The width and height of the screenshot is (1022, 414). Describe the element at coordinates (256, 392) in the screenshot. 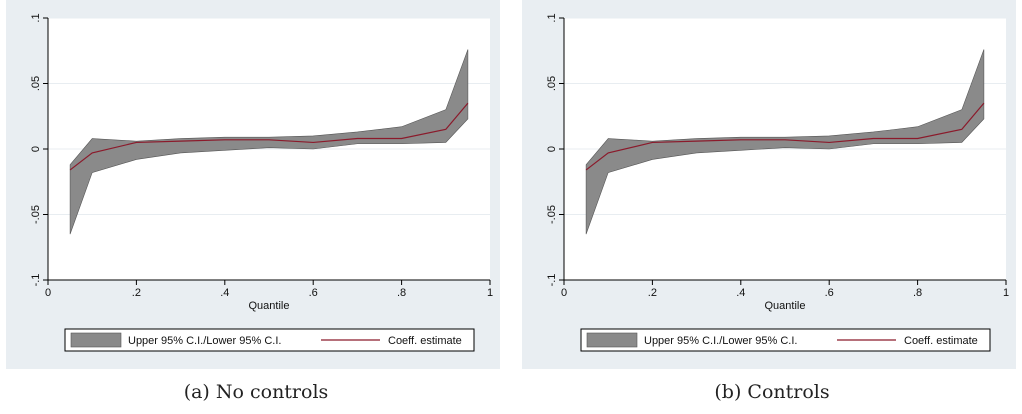

I see `caption-a: (a) No controls` at that location.